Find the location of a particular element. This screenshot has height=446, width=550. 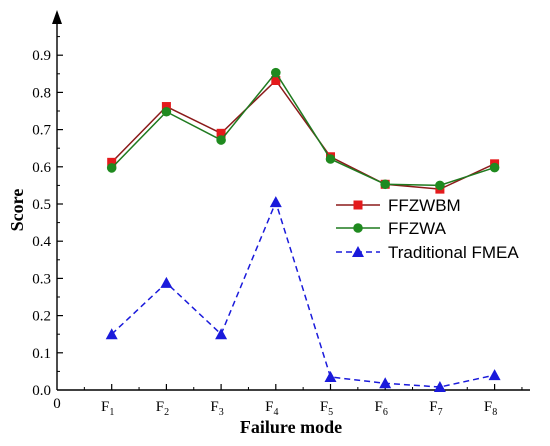

y-tick-label: 0.0 is located at coordinates (41, 391).